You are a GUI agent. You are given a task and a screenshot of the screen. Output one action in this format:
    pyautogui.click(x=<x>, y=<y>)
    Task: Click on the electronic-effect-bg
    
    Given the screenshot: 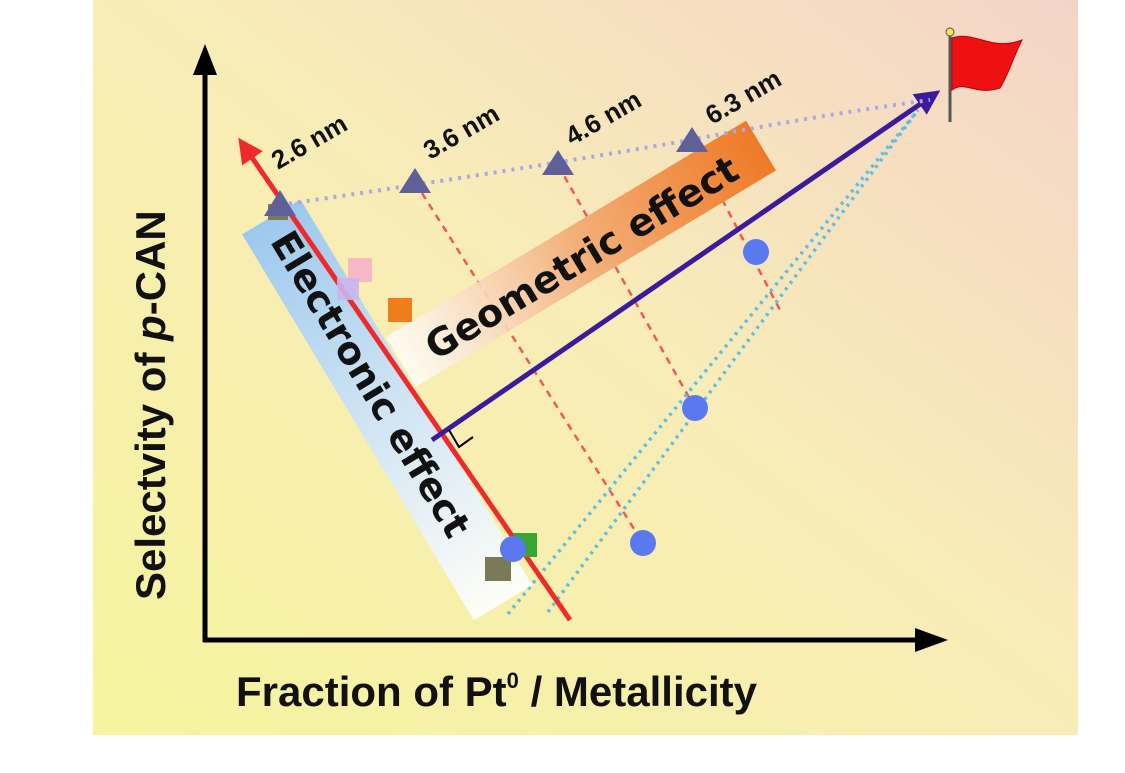 What is the action you would take?
    pyautogui.click(x=387, y=410)
    